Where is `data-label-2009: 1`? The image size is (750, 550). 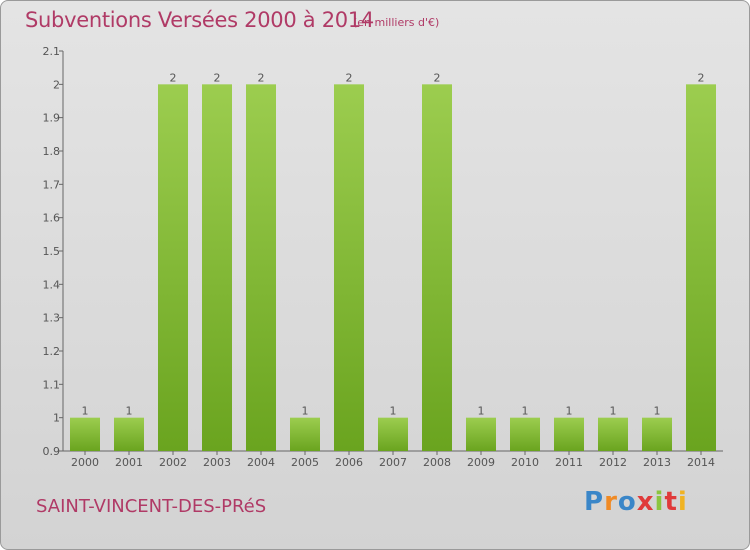
data-label-2009: 1 is located at coordinates (481, 411).